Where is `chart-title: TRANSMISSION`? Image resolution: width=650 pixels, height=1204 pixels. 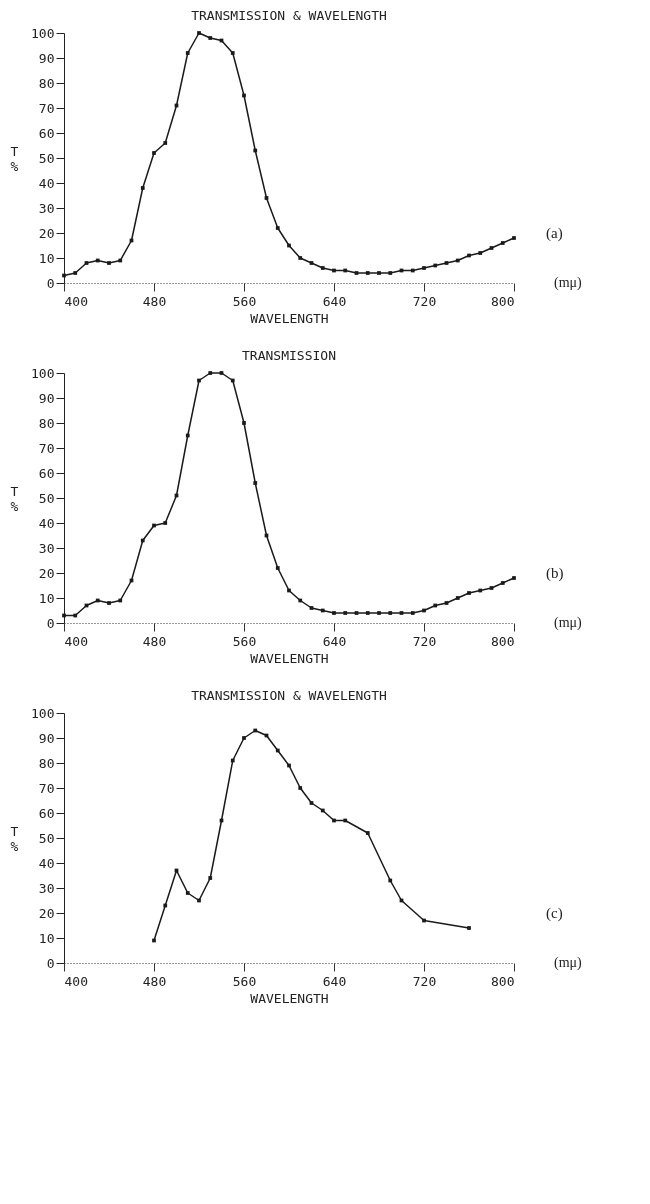 chart-title: TRANSMISSION is located at coordinates (289, 355).